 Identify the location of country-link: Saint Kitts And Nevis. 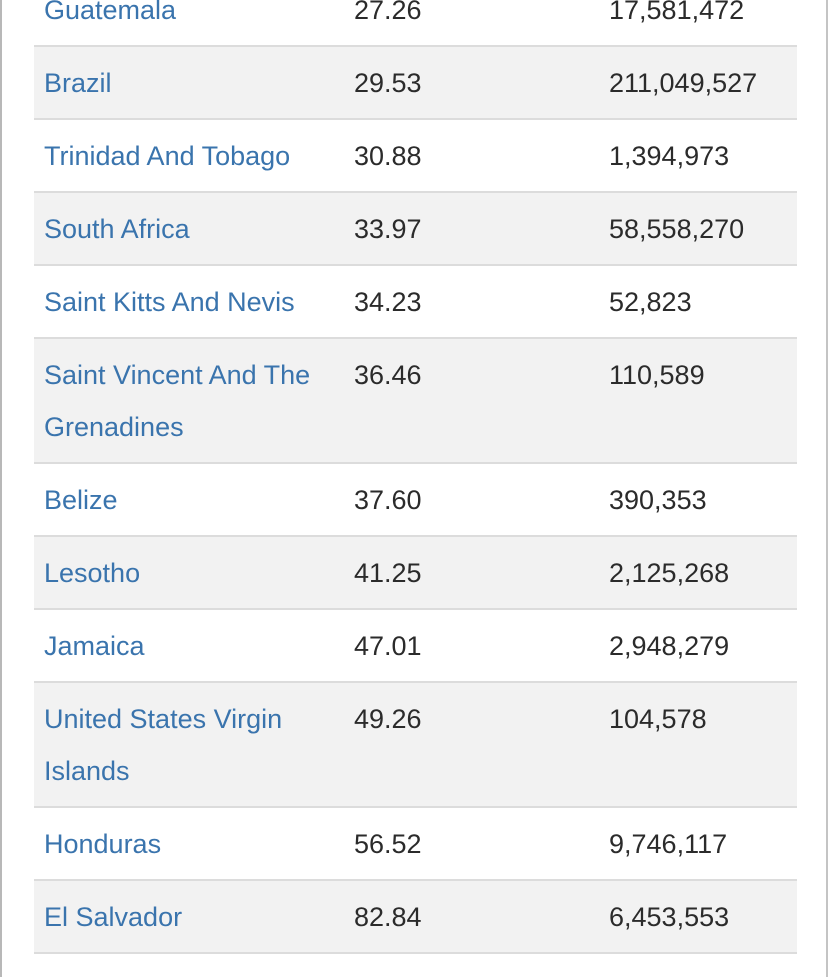
(169, 302).